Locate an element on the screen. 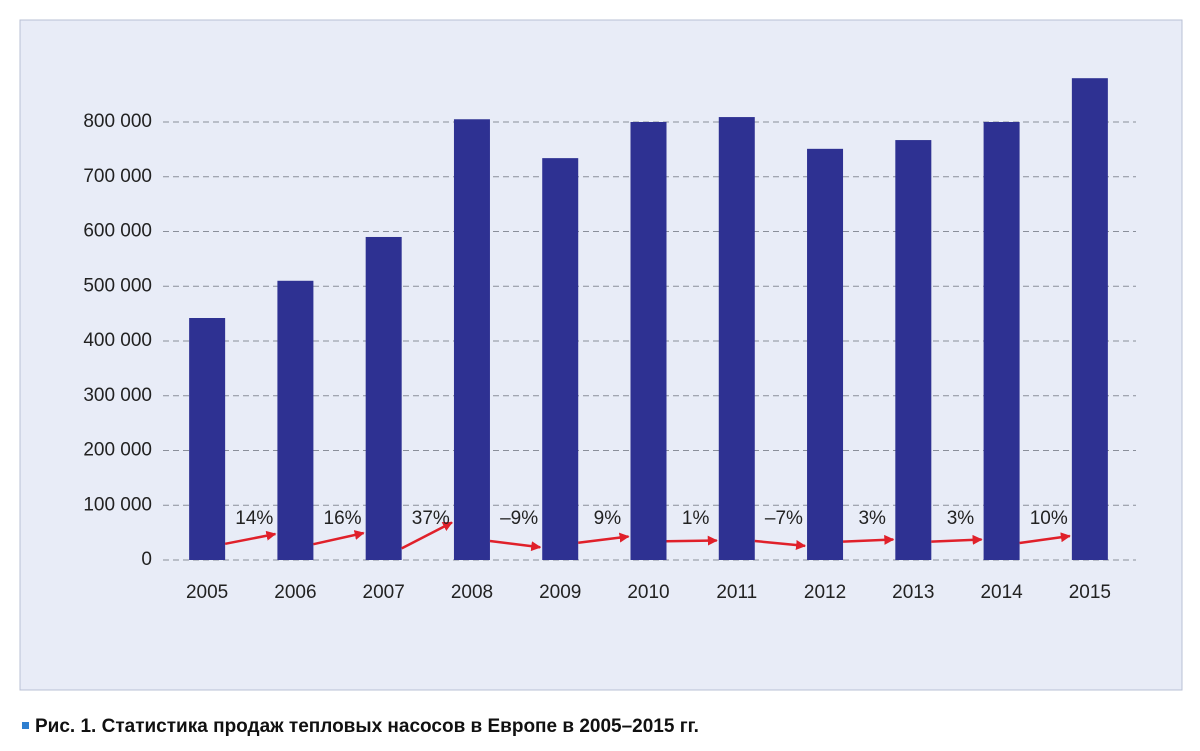 This screenshot has width=1200, height=751. y-tick-label: 300 000 is located at coordinates (117, 395).